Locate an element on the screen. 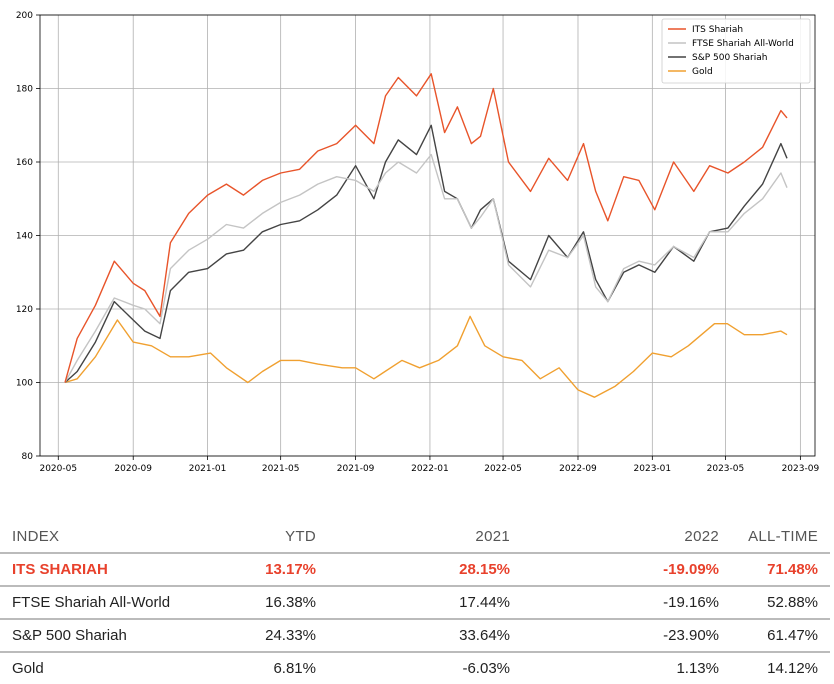 This screenshot has width=834, height=684. x-tick-label: 2023-05 is located at coordinates (726, 469).